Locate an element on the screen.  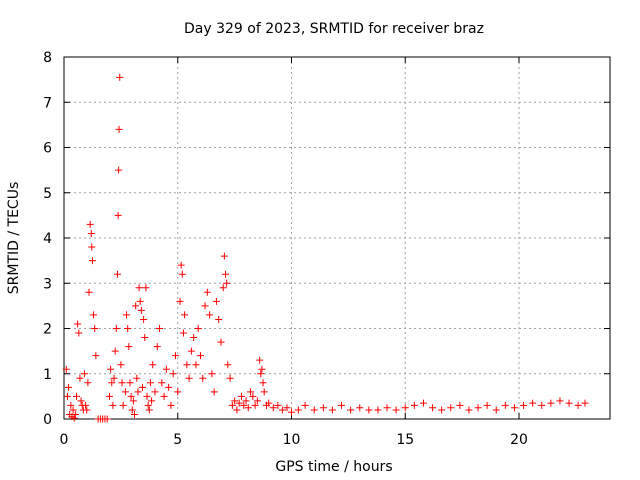
y-tick-label: 0 is located at coordinates (47, 420).